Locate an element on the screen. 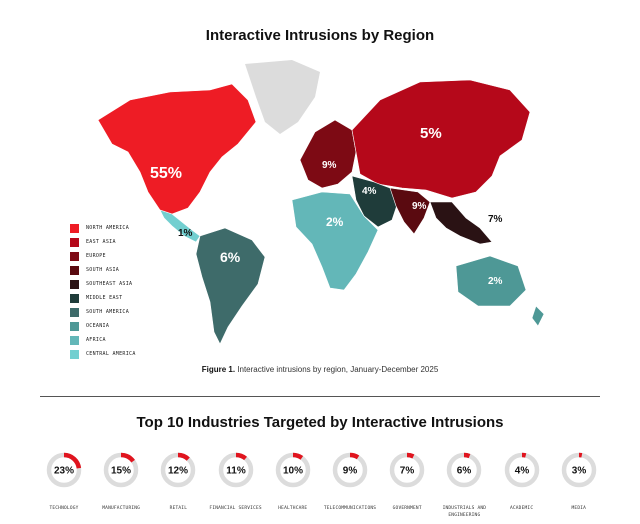 The width and height of the screenshot is (640, 524). label-southeast-asia: 7% is located at coordinates (495, 219).